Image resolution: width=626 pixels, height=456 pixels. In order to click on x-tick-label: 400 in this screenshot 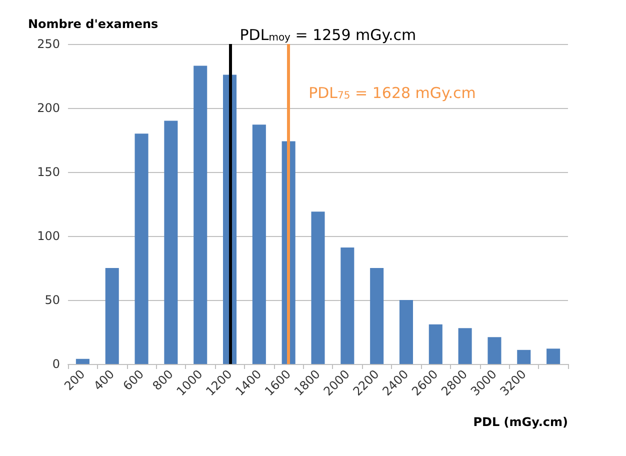, I will do `click(104, 380)`.